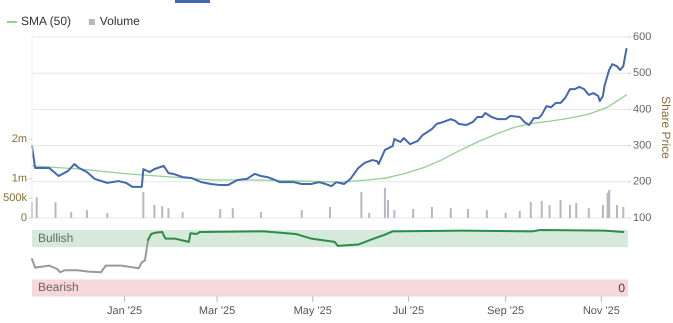  What do you see at coordinates (408, 311) in the screenshot?
I see `x-tick-label: Jul '25` at bounding box center [408, 311].